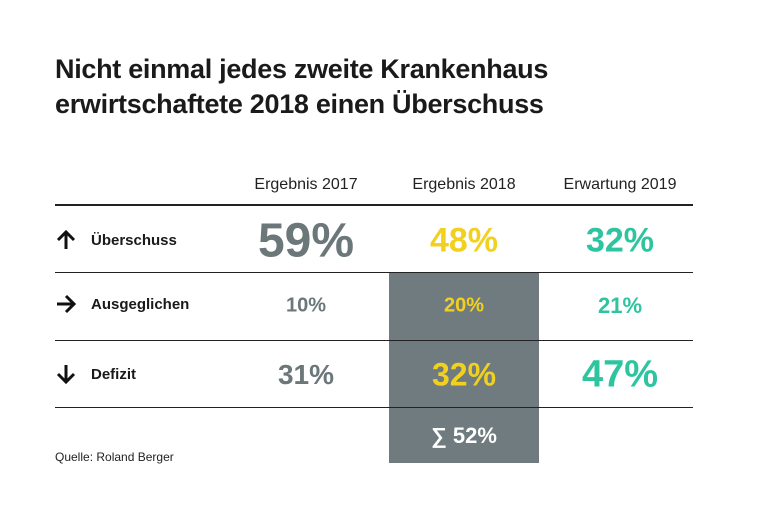 This screenshot has width=760, height=507. Describe the element at coordinates (113, 374) in the screenshot. I see `row-label-text: Defizit` at that location.